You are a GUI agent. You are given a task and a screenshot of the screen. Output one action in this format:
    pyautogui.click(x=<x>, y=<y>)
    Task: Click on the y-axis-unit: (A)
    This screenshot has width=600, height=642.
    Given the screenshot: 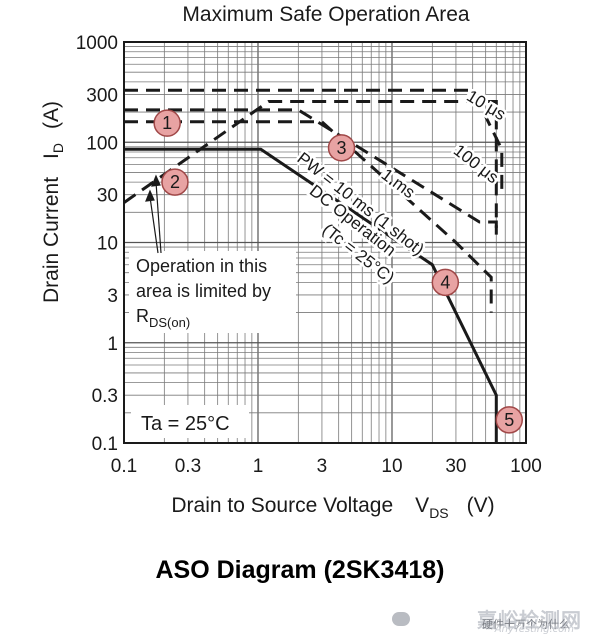 What is the action you would take?
    pyautogui.click(x=51, y=115)
    